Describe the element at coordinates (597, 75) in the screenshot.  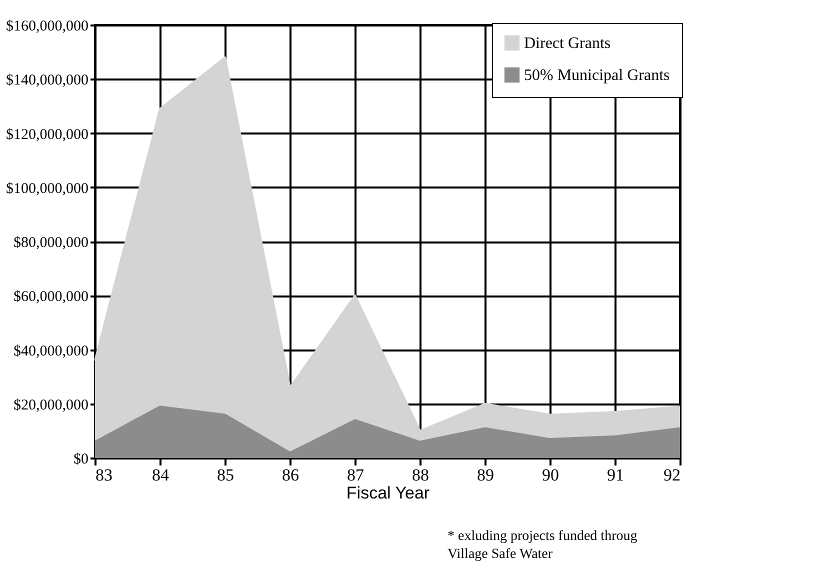
I see `legend-label: 50% Municipal Grants` at that location.